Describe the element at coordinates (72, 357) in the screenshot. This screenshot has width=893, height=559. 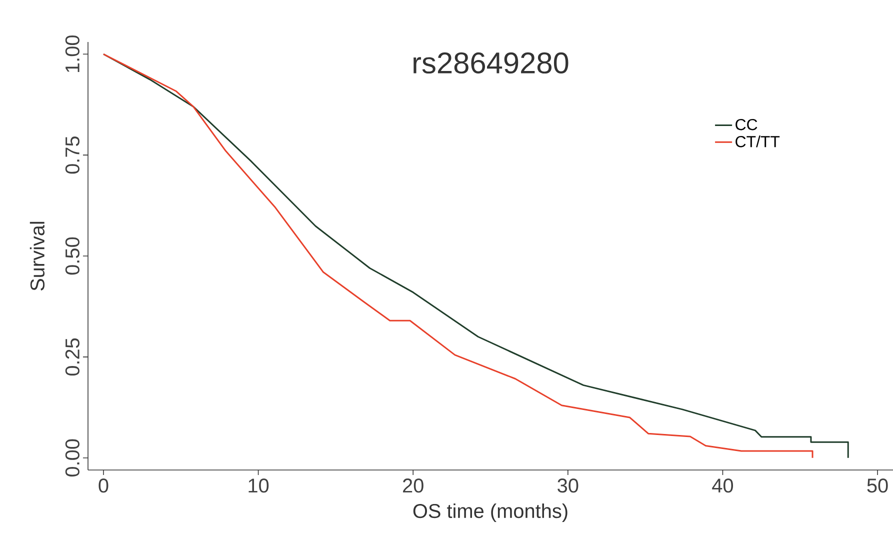
I see `y-tick-label: 0.25` at that location.